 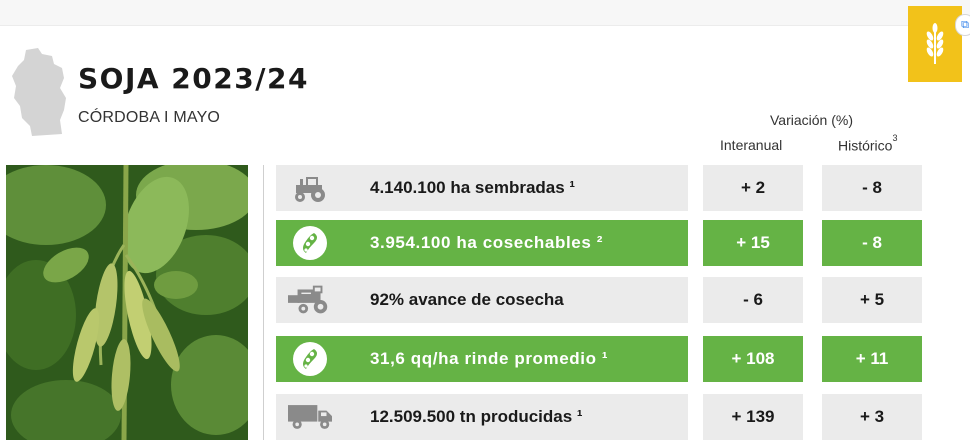 What do you see at coordinates (753, 300) in the screenshot?
I see `value-interanual: - 6` at bounding box center [753, 300].